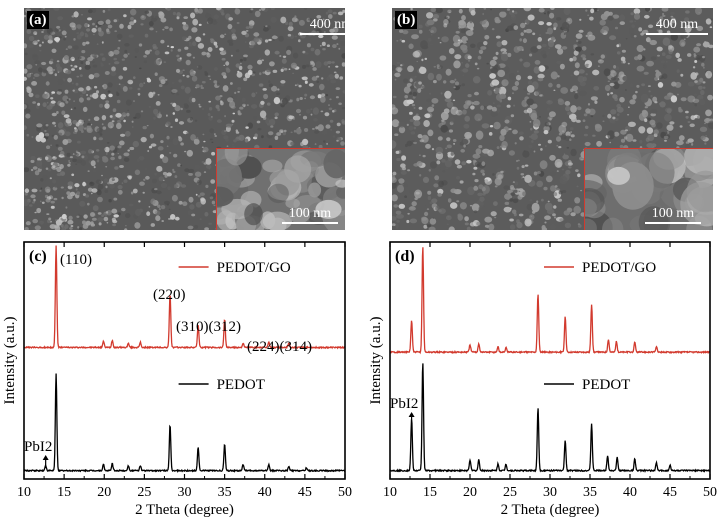 The height and width of the screenshot is (525, 724). Describe the element at coordinates (673, 223) in the screenshot. I see `inset-scale-line-b` at that location.